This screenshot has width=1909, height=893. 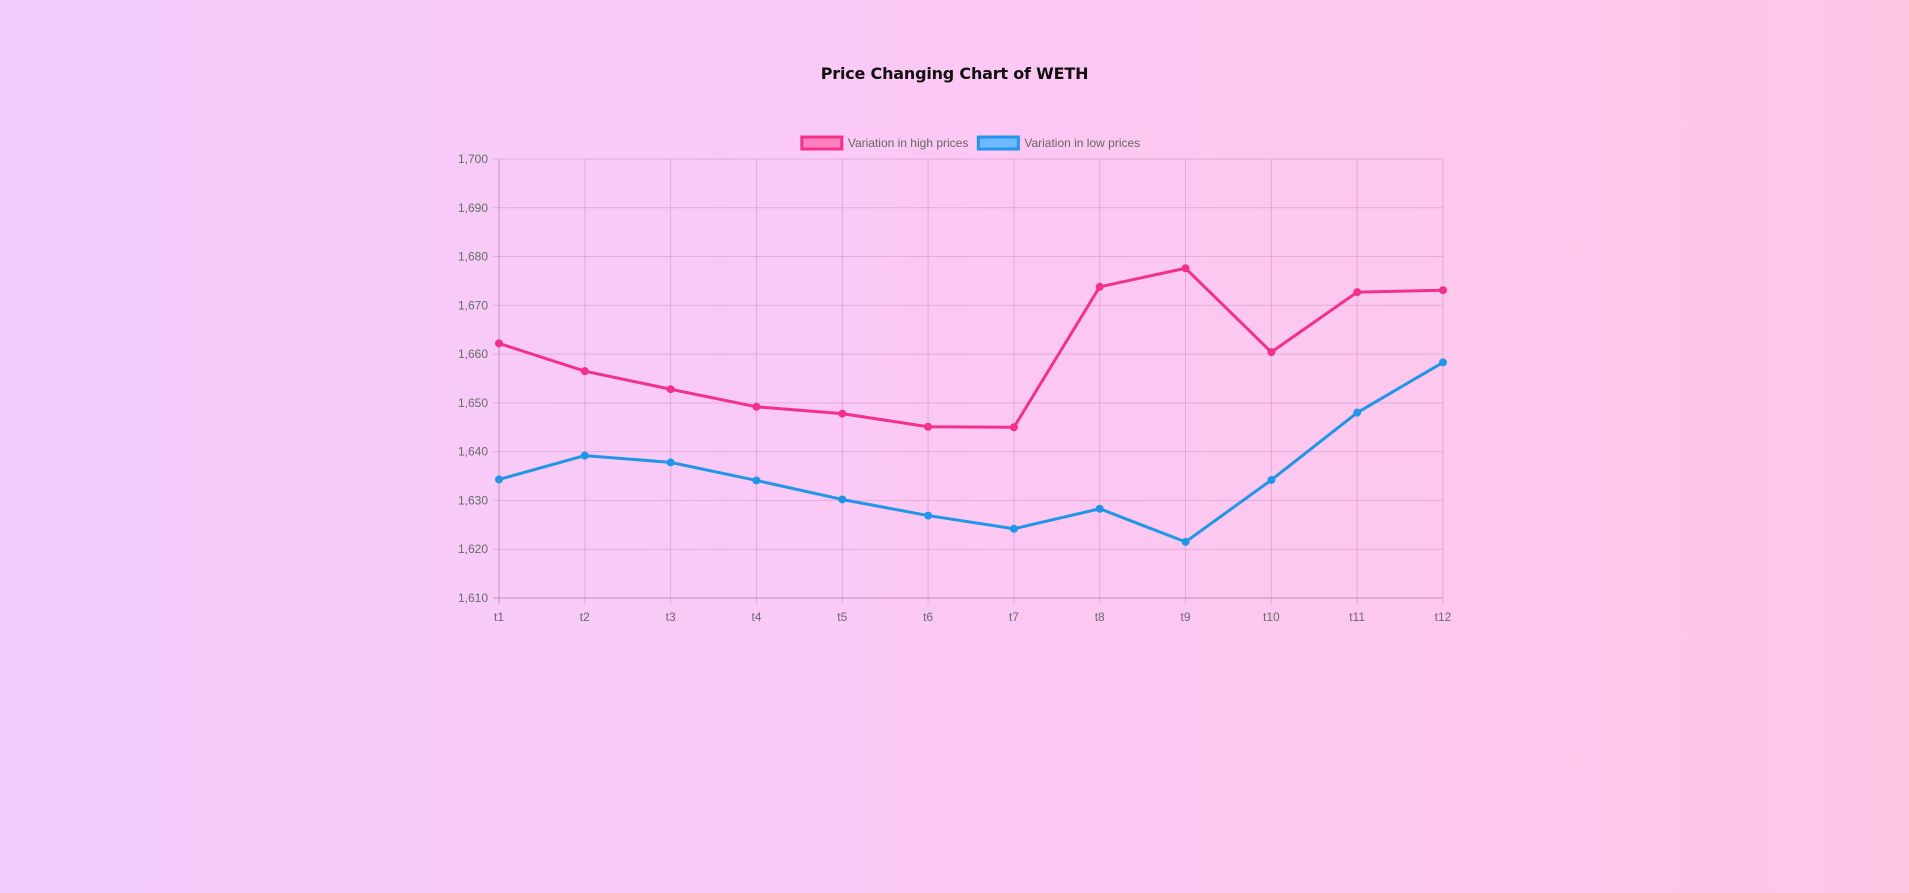 I want to click on x-tick-label: t4, so click(x=756, y=617).